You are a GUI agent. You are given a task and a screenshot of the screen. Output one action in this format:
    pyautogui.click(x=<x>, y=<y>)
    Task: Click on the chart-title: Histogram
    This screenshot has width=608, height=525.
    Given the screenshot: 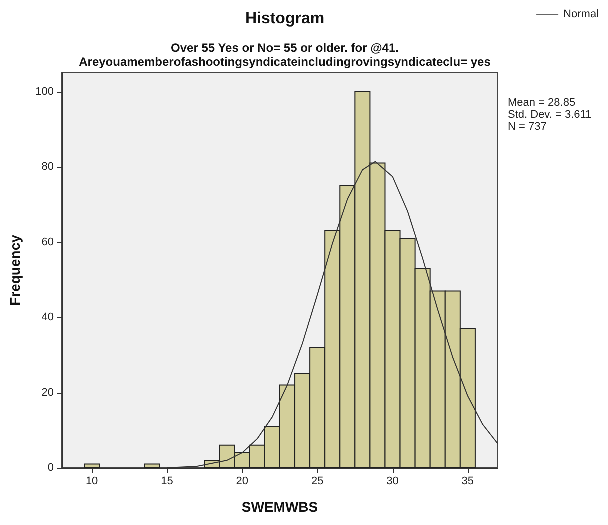 What is the action you would take?
    pyautogui.click(x=285, y=19)
    